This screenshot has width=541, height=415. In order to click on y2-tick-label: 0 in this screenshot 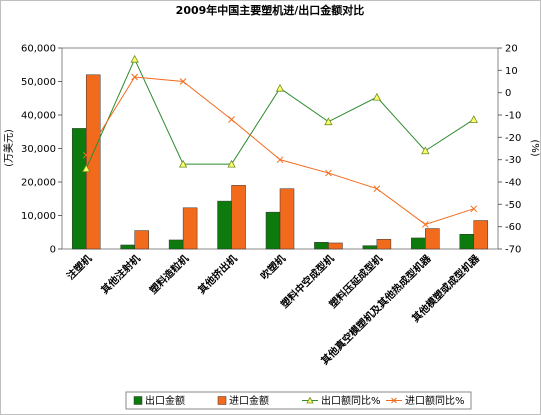, I will do `click(508, 93)`.